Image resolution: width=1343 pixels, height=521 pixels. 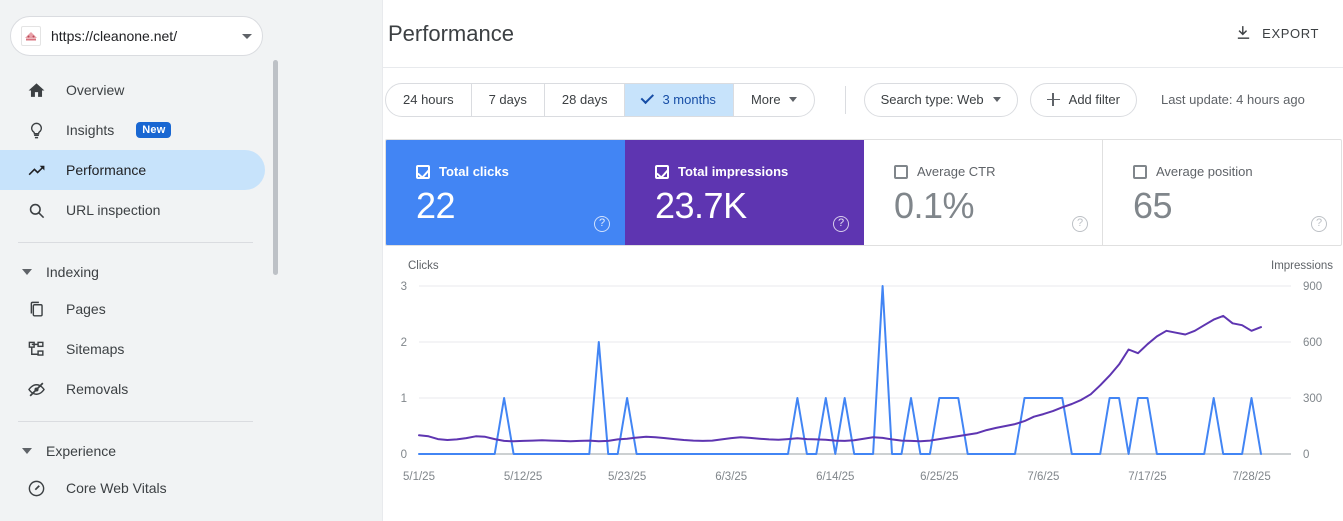 What do you see at coordinates (1302, 266) in the screenshot?
I see `y2-axis-title: Impressions` at bounding box center [1302, 266].